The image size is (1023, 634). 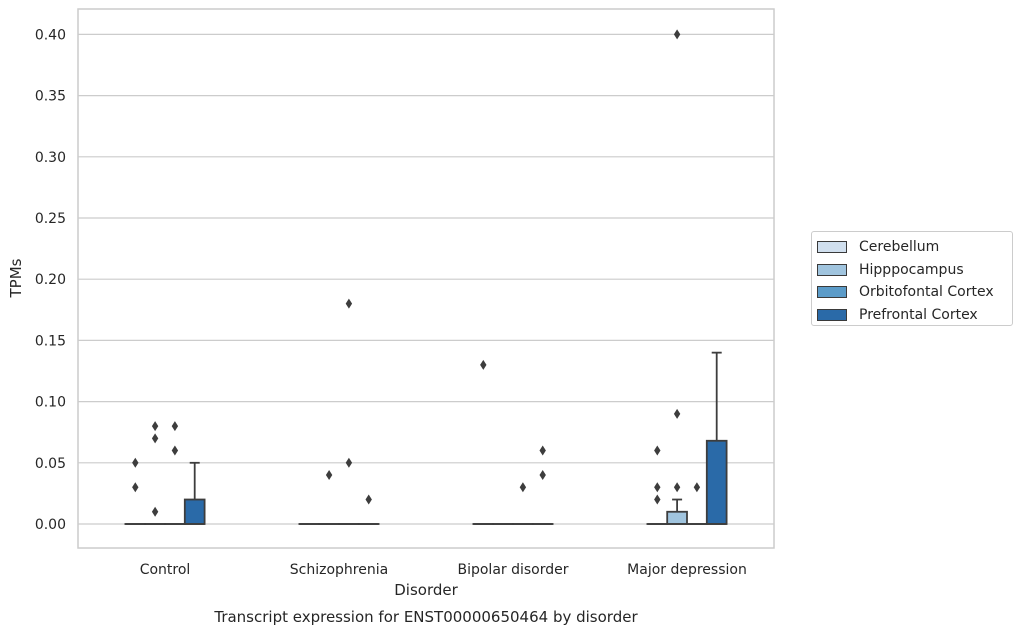 I want to click on y-tick-label: 0.05, so click(x=50, y=464).